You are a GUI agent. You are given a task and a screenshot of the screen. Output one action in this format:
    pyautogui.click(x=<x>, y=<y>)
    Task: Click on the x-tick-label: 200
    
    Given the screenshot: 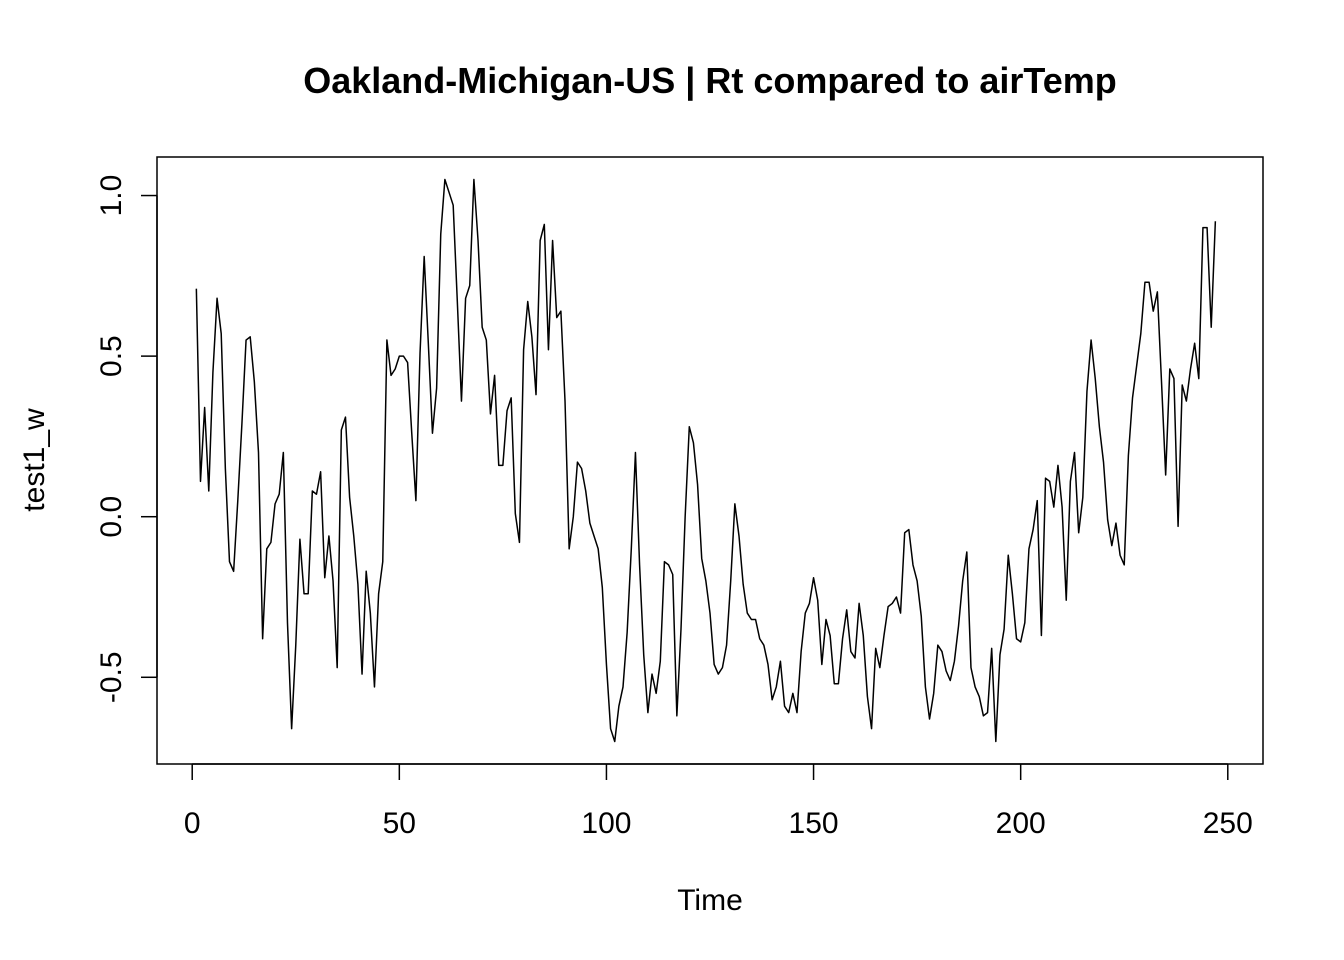 What is the action you would take?
    pyautogui.click(x=1021, y=823)
    